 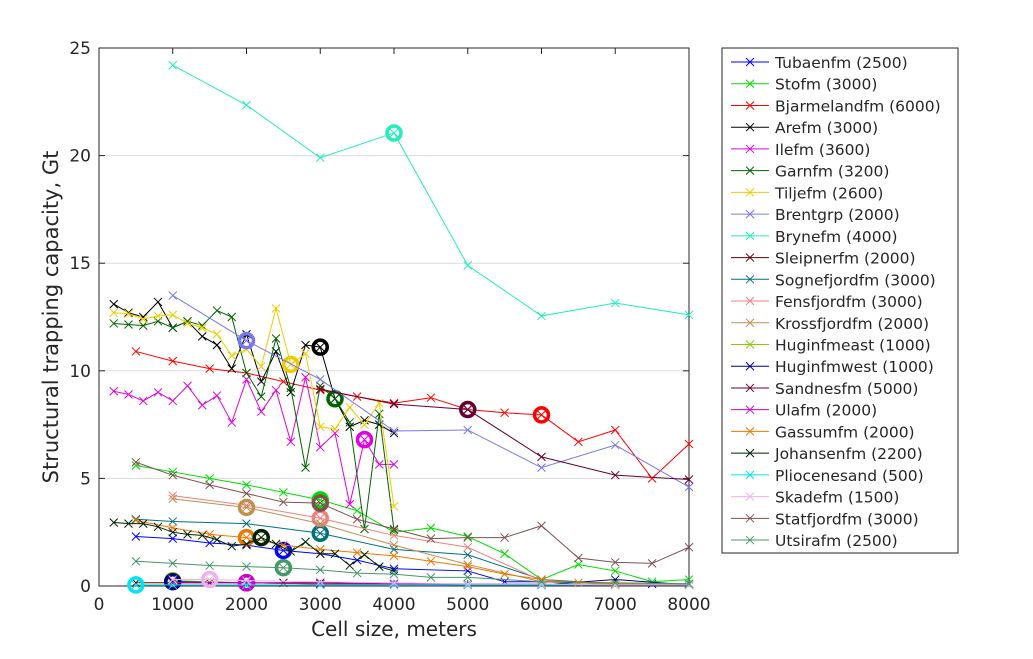 I want to click on legend-entry: Krossfjordfm (2000), so click(x=830, y=324).